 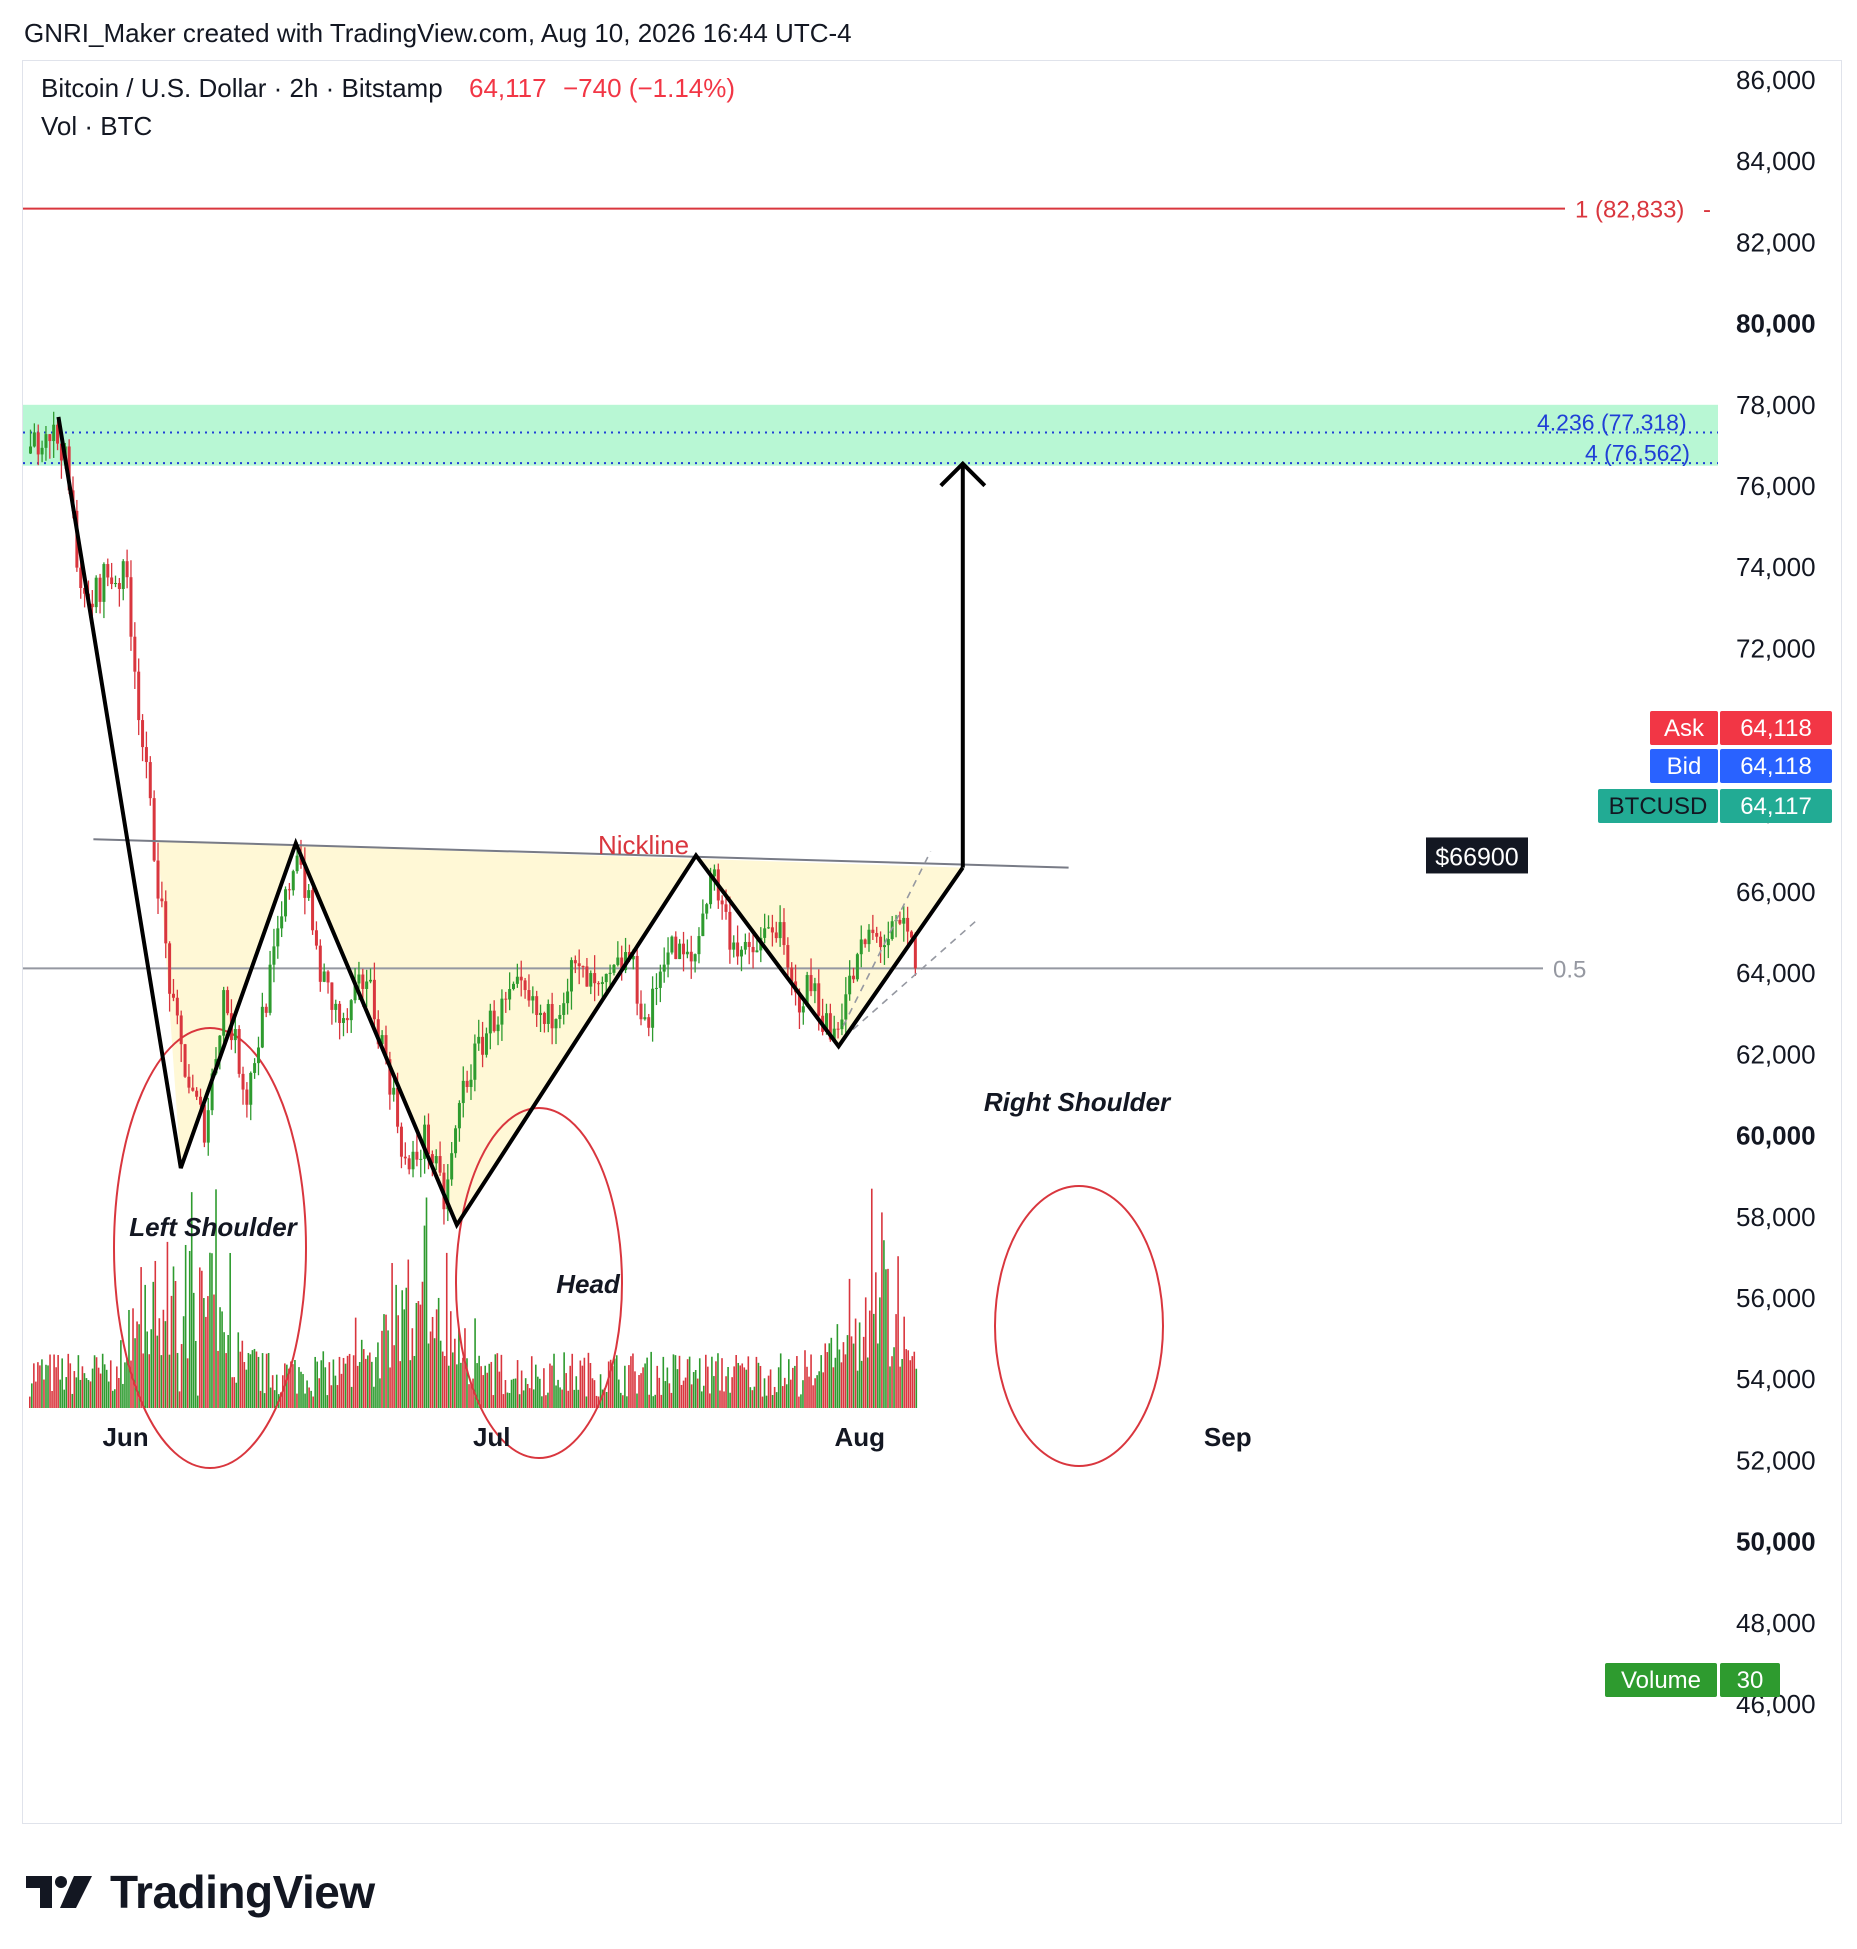 What do you see at coordinates (213, 1227) in the screenshot?
I see `left-shoulder-label: Left Shoulder` at bounding box center [213, 1227].